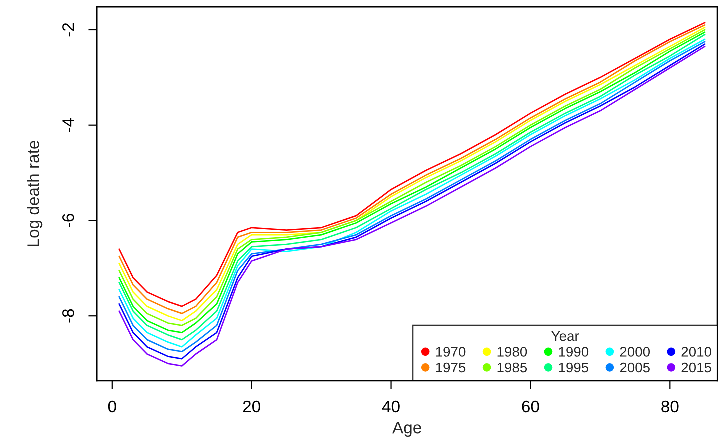  Describe the element at coordinates (451, 367) in the screenshot. I see `legend-label: 1975` at that location.